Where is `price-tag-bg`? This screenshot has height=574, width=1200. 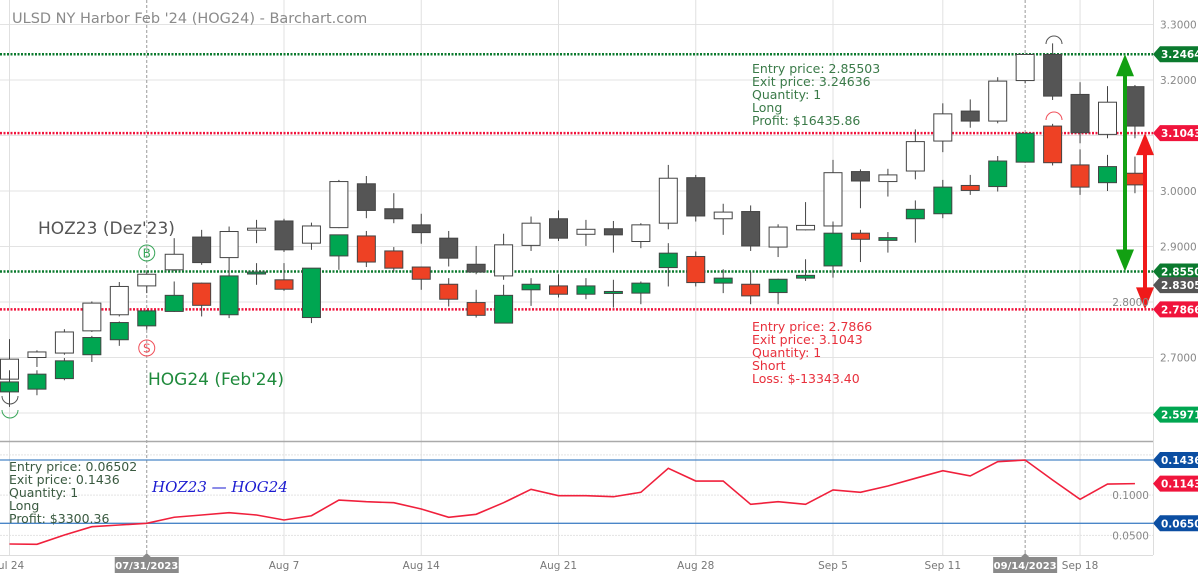
price-tag-bg is located at coordinates (1175, 285).